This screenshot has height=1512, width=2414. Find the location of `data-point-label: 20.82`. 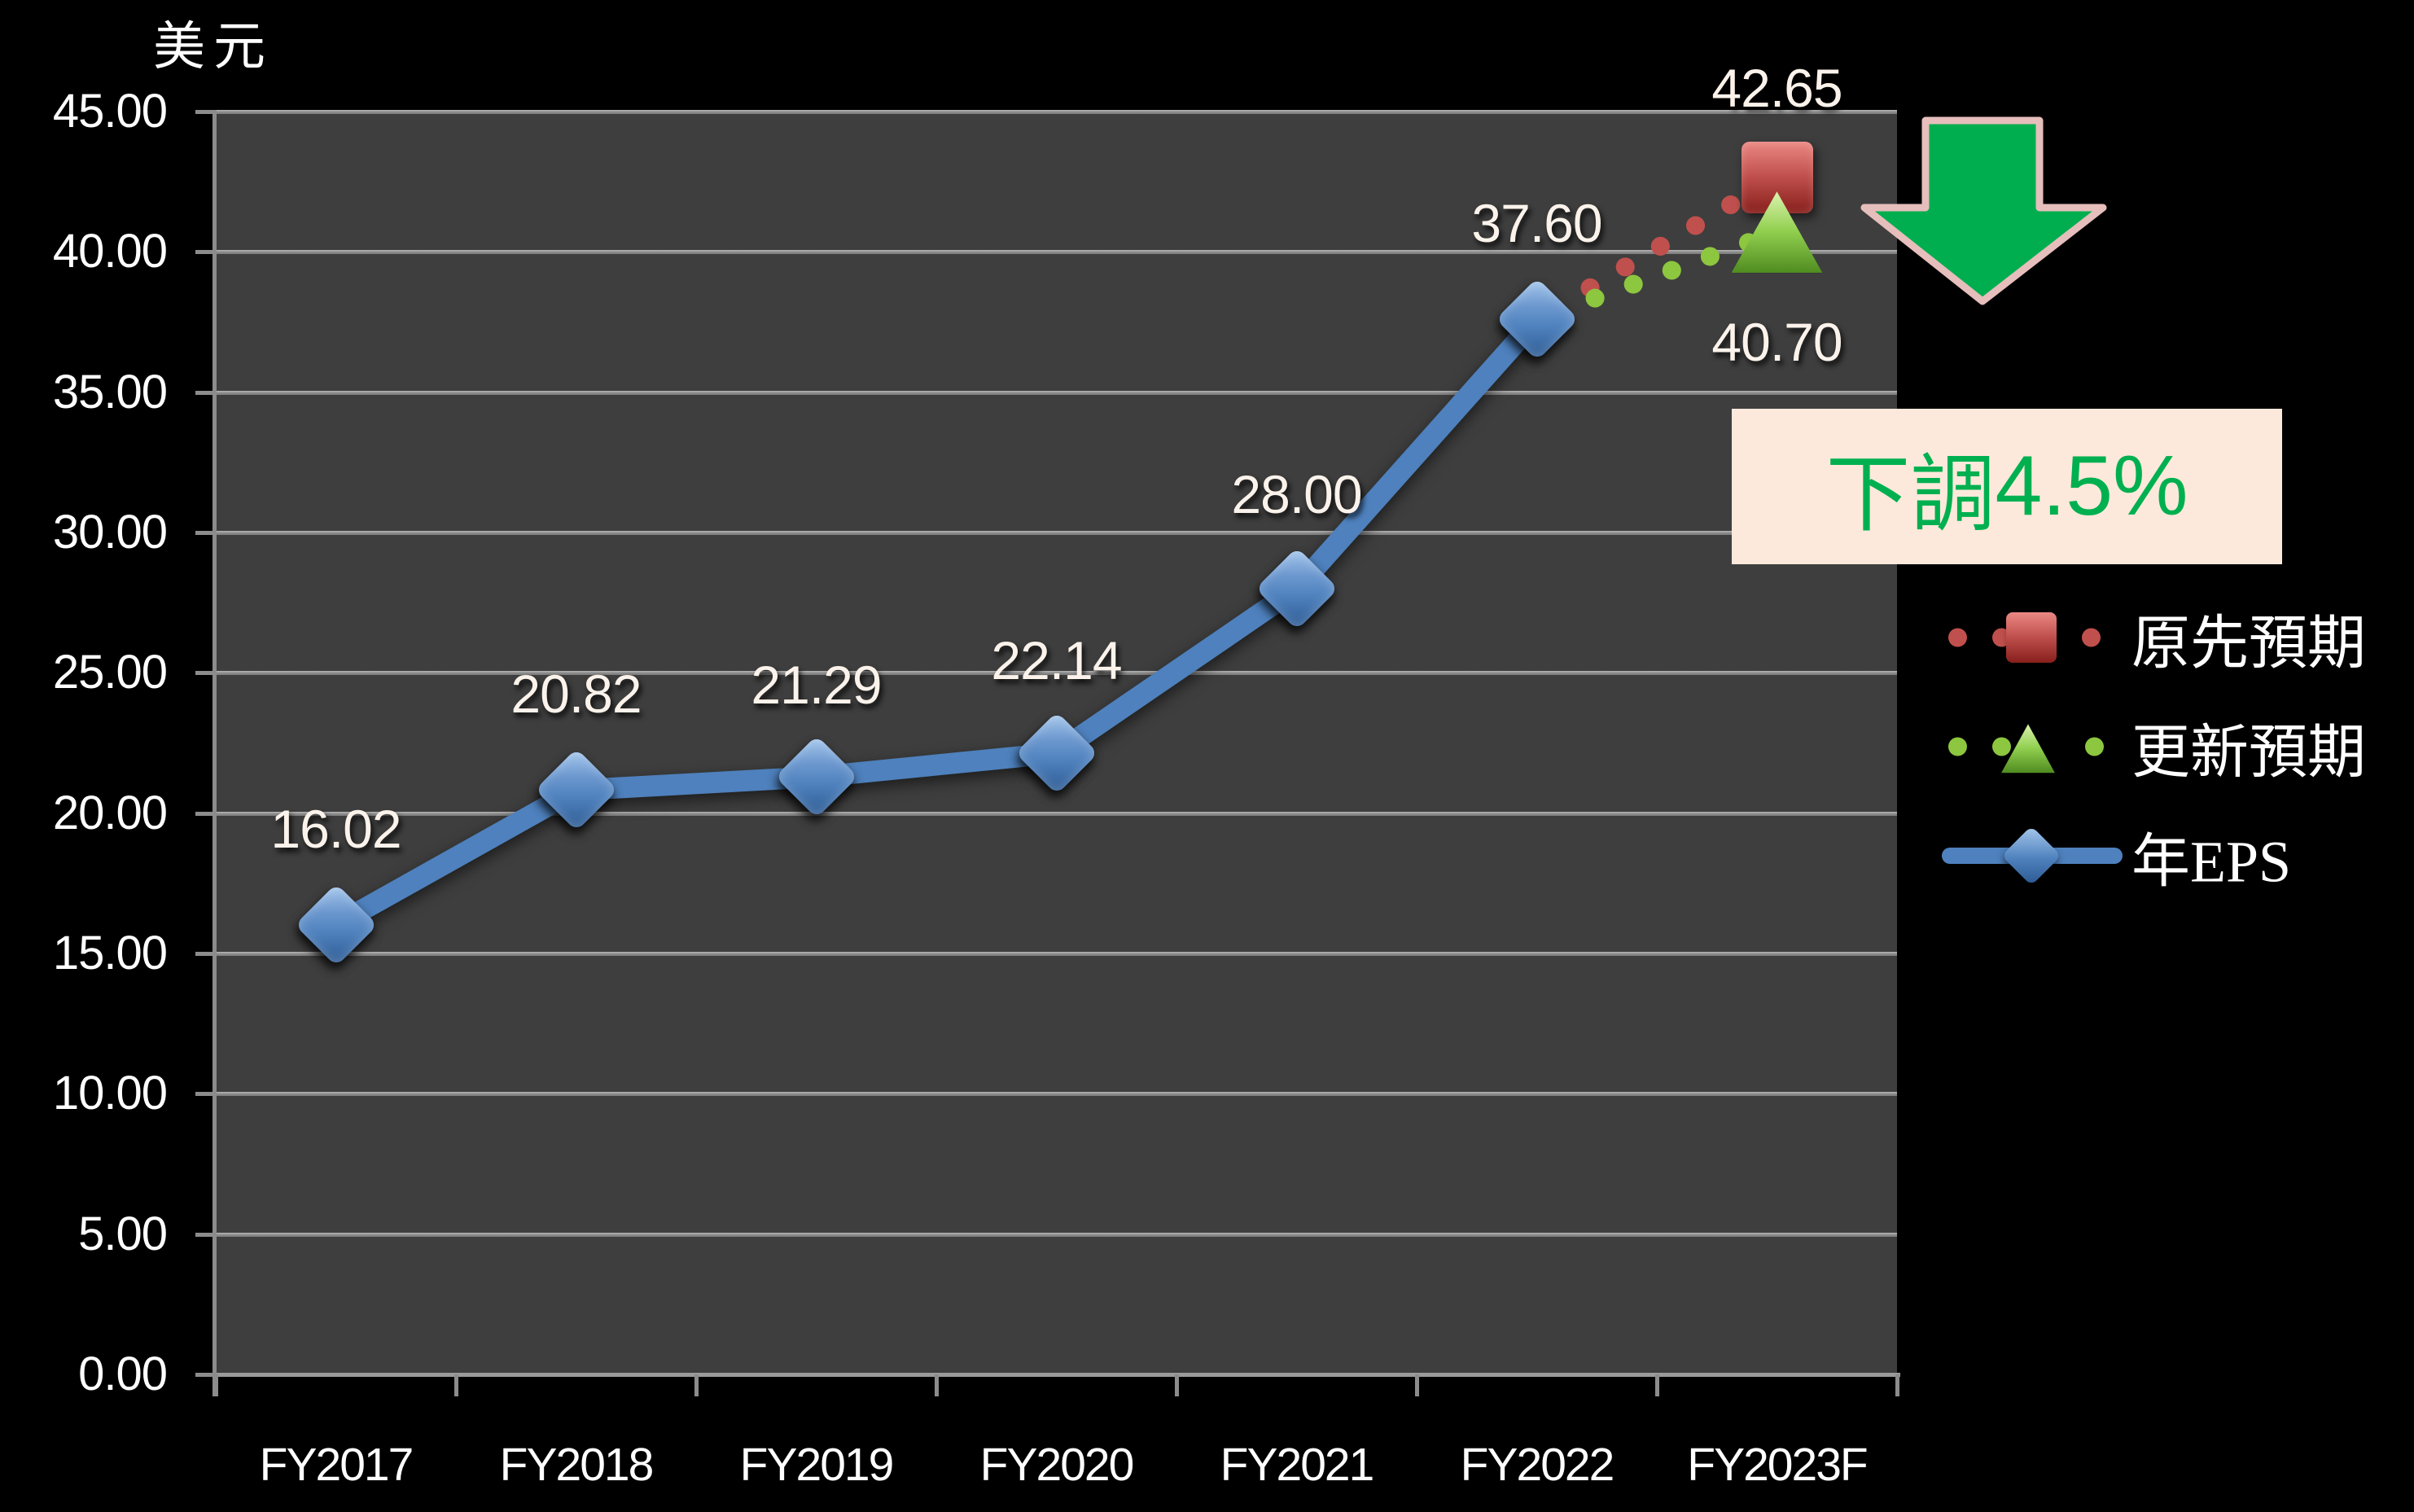

data-point-label: 20.82 is located at coordinates (576, 694).